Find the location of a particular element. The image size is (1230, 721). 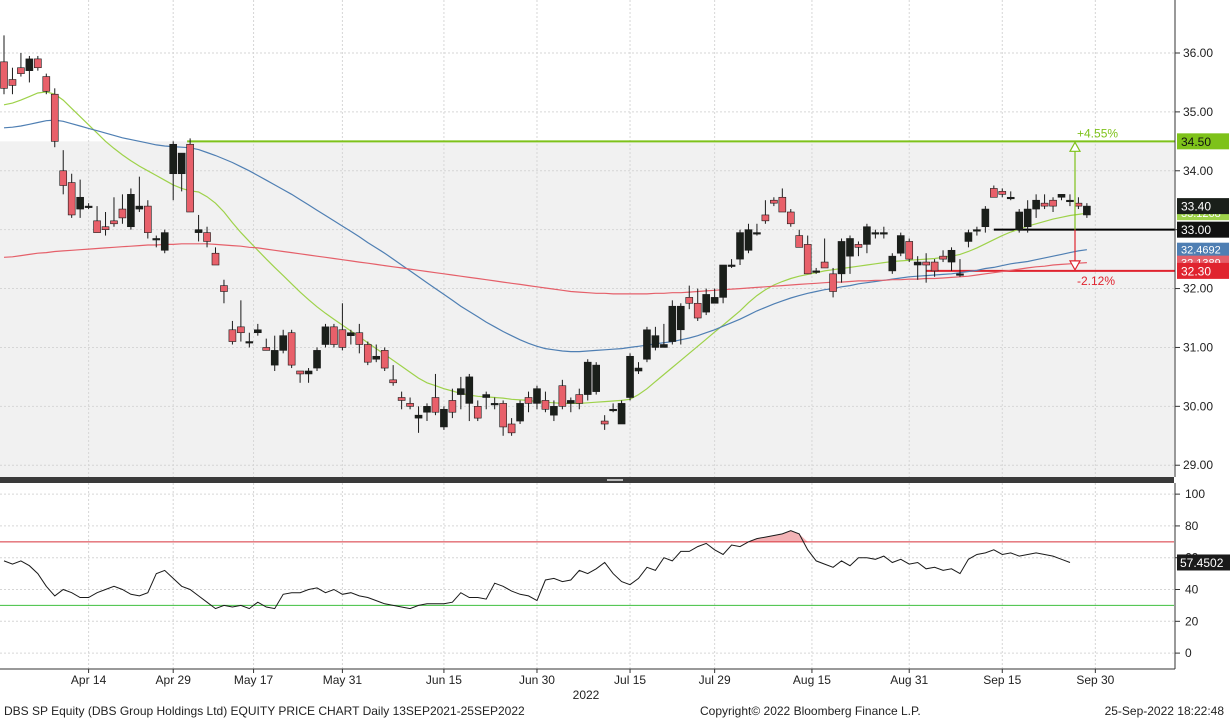

resistance-level-label: 34.50 is located at coordinates (1196, 142).